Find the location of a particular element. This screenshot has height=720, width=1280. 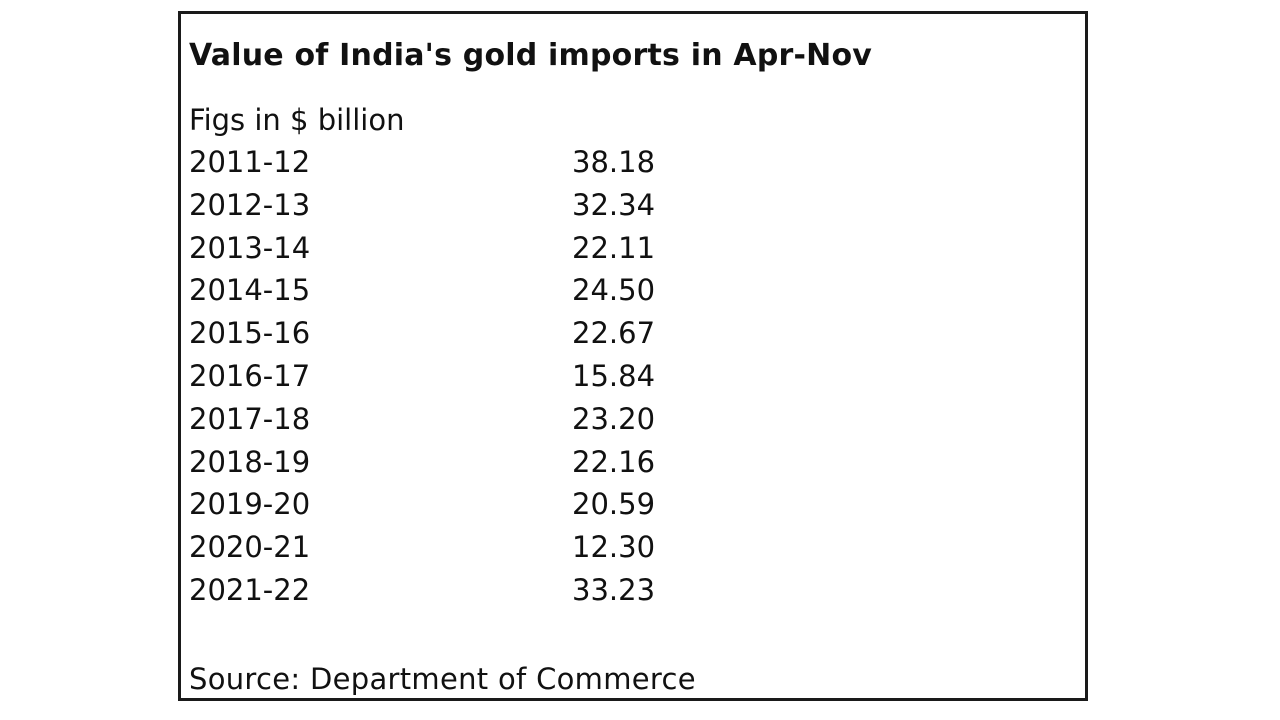

row-year: 2020-21 is located at coordinates (250, 547).